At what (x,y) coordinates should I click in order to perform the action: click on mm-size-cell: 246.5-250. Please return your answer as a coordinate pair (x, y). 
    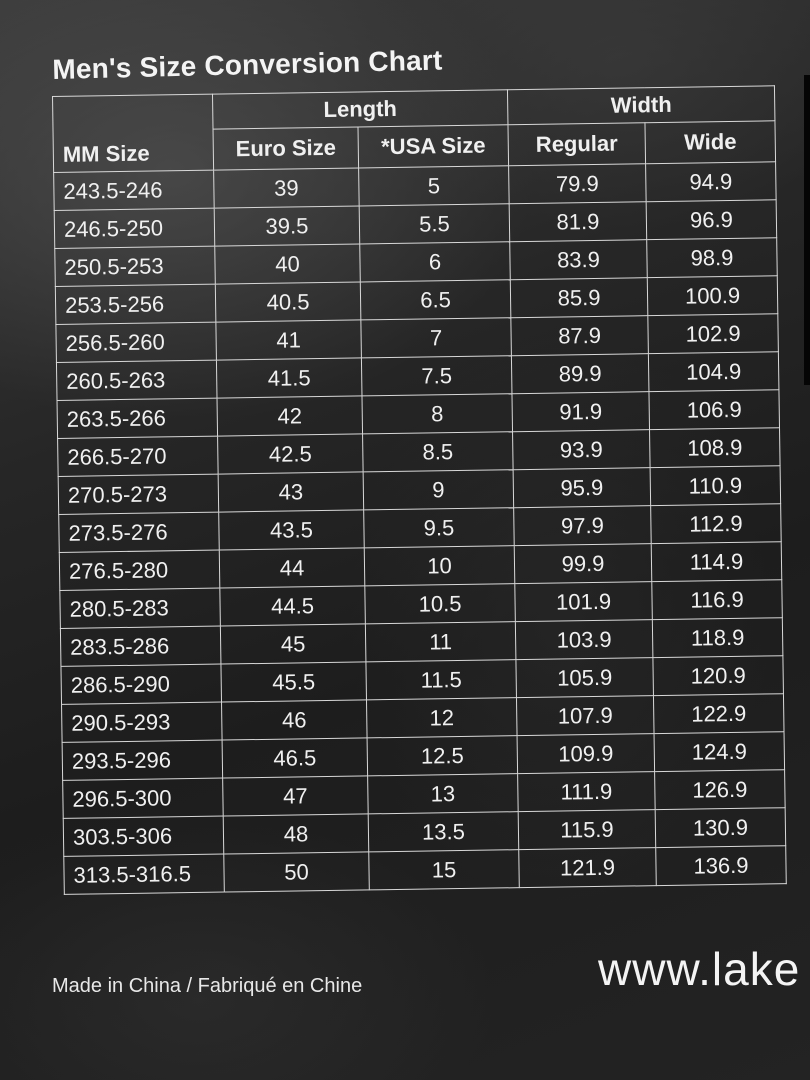
    Looking at the image, I should click on (134, 228).